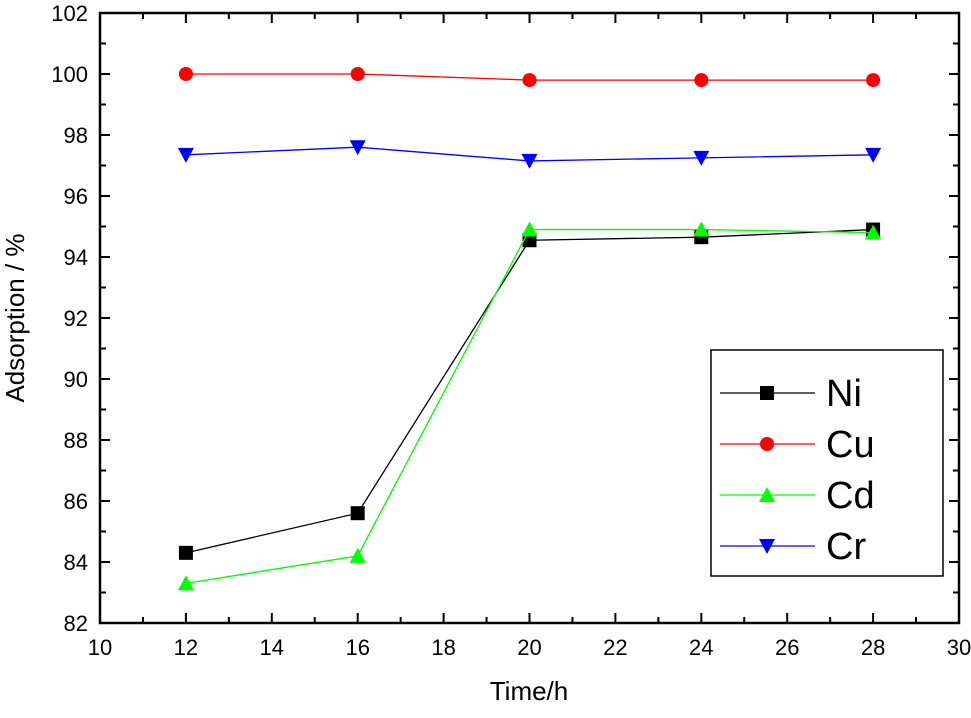  Describe the element at coordinates (76, 562) in the screenshot. I see `y-tick-label: 84` at that location.